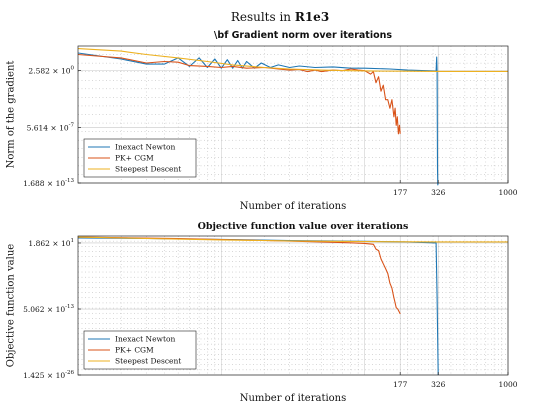 The image size is (560, 420). I want to click on y-tick-label: 1.688 × 10⁻¹³, so click(48, 183).